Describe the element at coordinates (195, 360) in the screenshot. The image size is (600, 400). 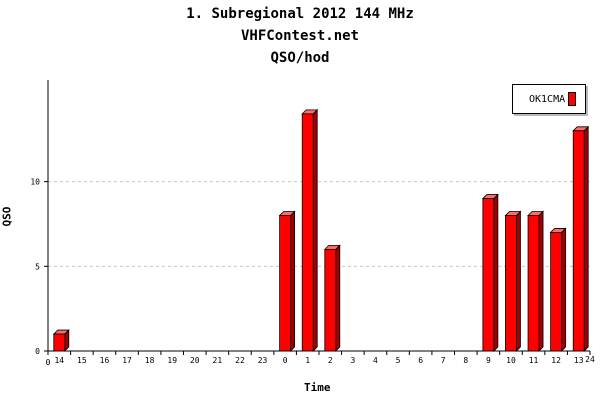
I see `x-tick-label: 20` at that location.